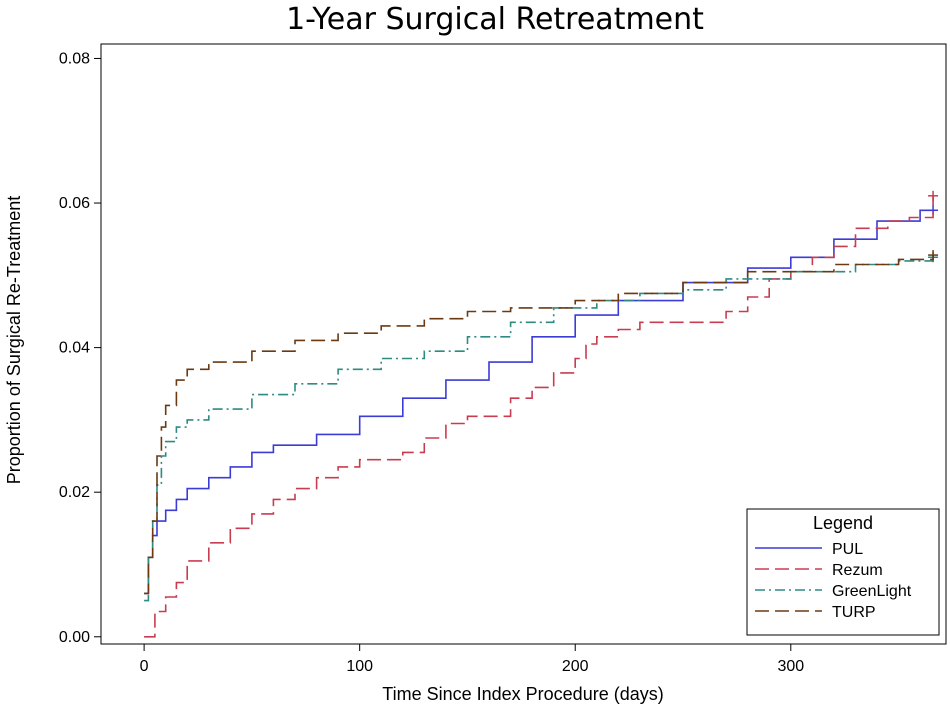 The height and width of the screenshot is (710, 950). I want to click on censor-mark-rezum, so click(933, 195).